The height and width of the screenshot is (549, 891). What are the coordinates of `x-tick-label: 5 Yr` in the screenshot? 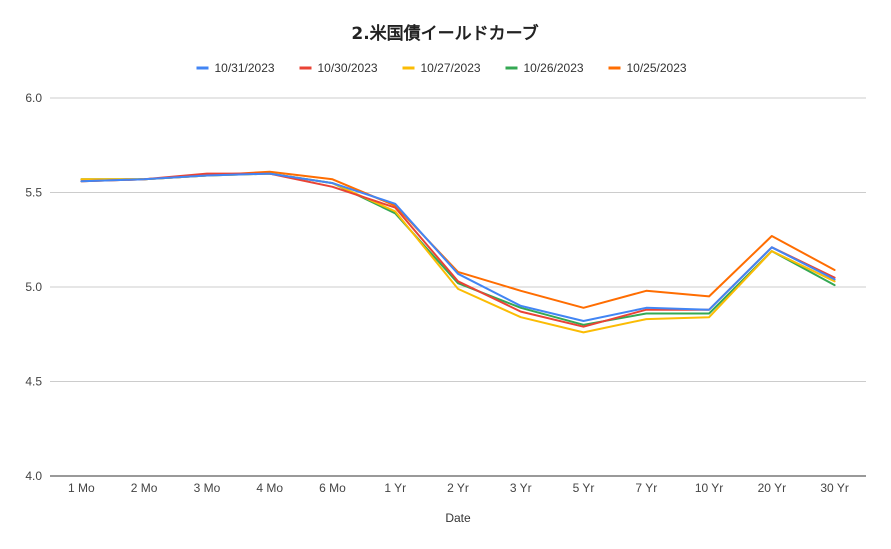 It's located at (584, 488).